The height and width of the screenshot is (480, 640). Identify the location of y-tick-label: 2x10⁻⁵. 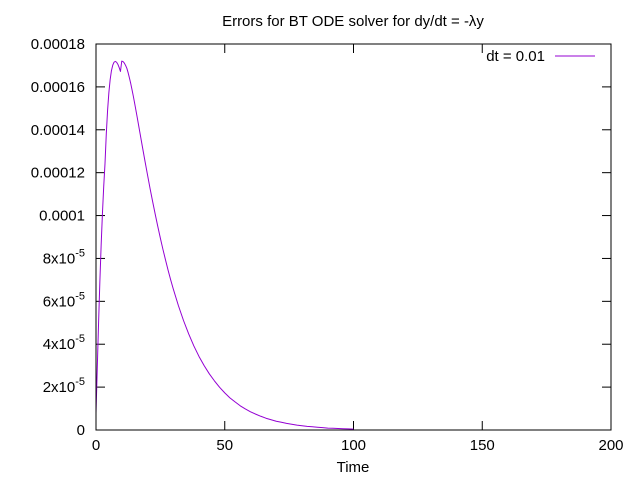
(64, 386).